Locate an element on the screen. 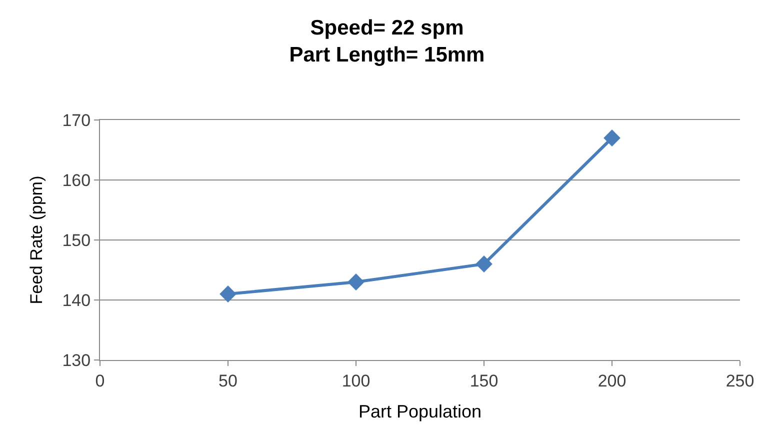 The width and height of the screenshot is (774, 430). x-tick-label: 150 is located at coordinates (484, 380).